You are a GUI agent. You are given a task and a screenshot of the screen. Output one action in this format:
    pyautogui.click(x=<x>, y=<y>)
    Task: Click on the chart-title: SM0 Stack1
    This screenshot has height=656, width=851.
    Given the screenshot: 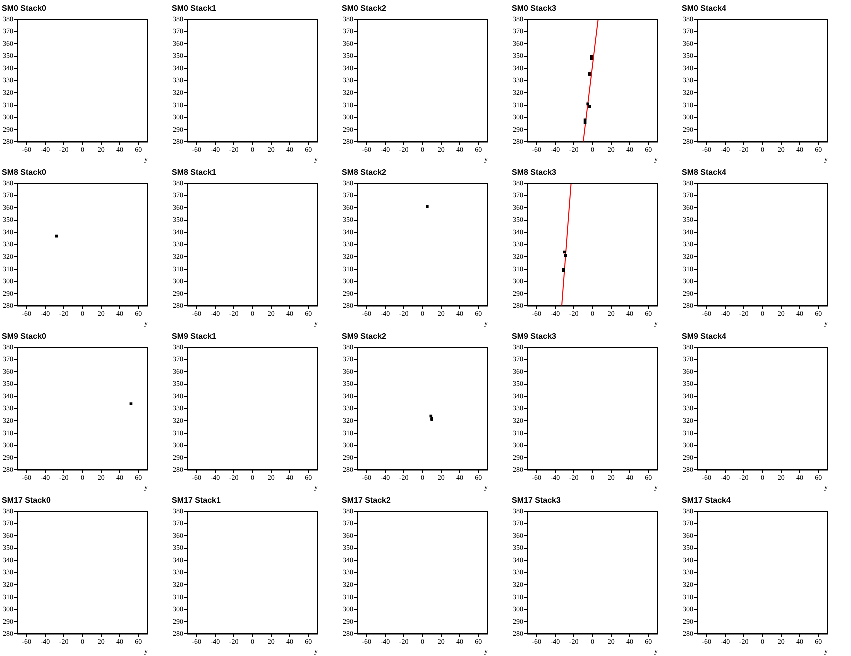 What is the action you would take?
    pyautogui.click(x=195, y=9)
    